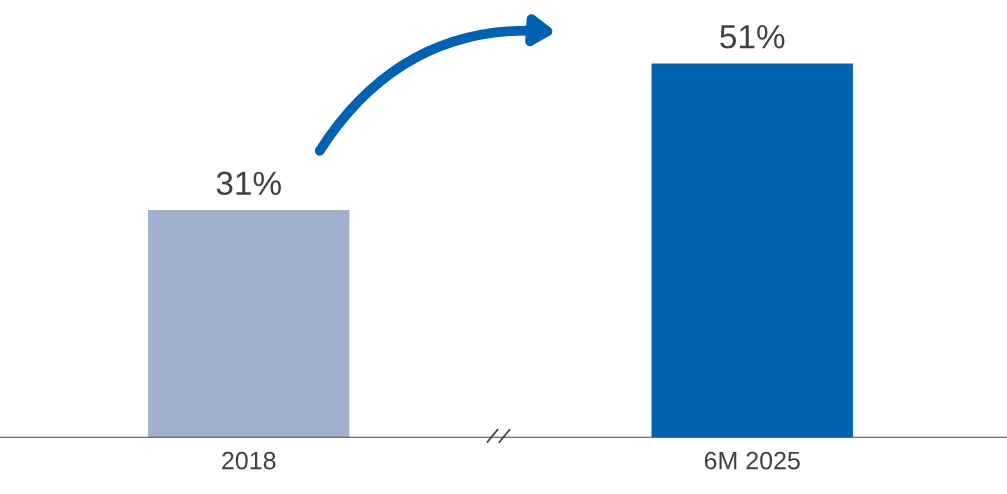  Describe the element at coordinates (752, 37) in the screenshot. I see `data-label: 51%` at that location.